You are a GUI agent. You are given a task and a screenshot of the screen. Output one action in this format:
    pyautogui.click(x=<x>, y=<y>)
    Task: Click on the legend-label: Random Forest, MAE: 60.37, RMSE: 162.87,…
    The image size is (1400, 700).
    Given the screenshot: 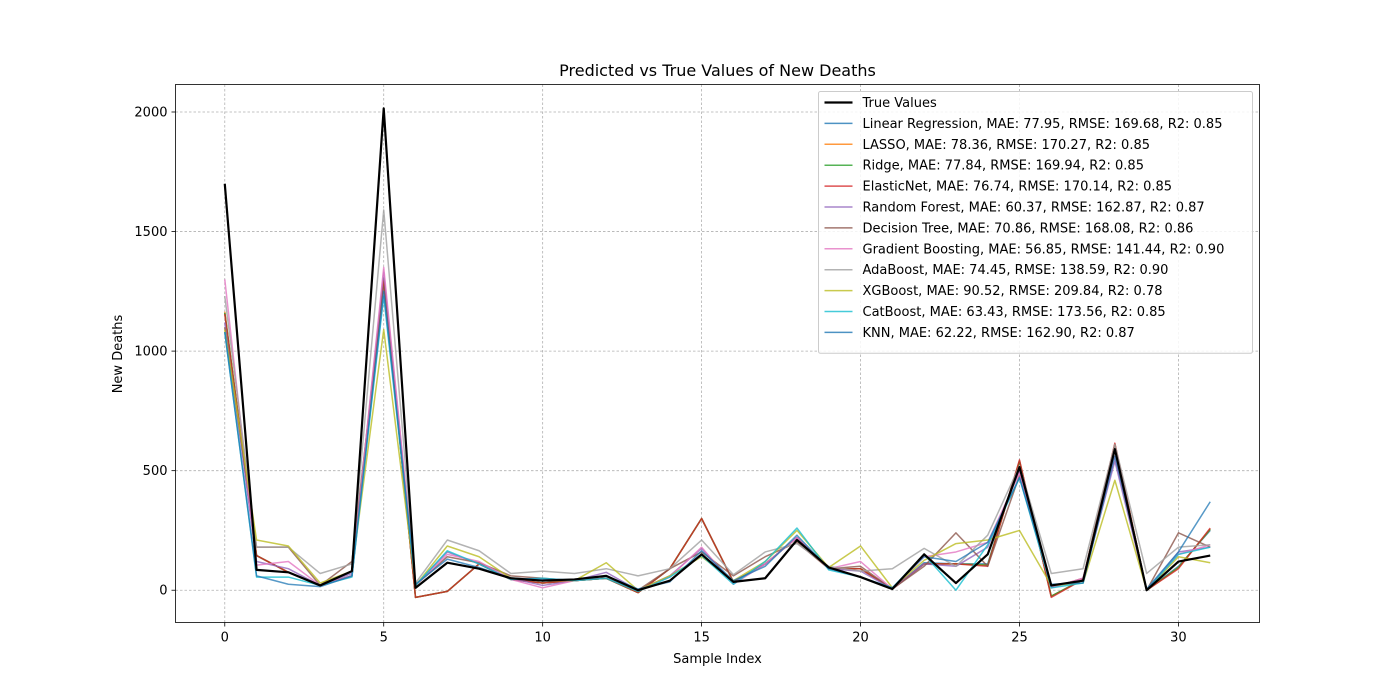 What is the action you would take?
    pyautogui.click(x=1034, y=208)
    